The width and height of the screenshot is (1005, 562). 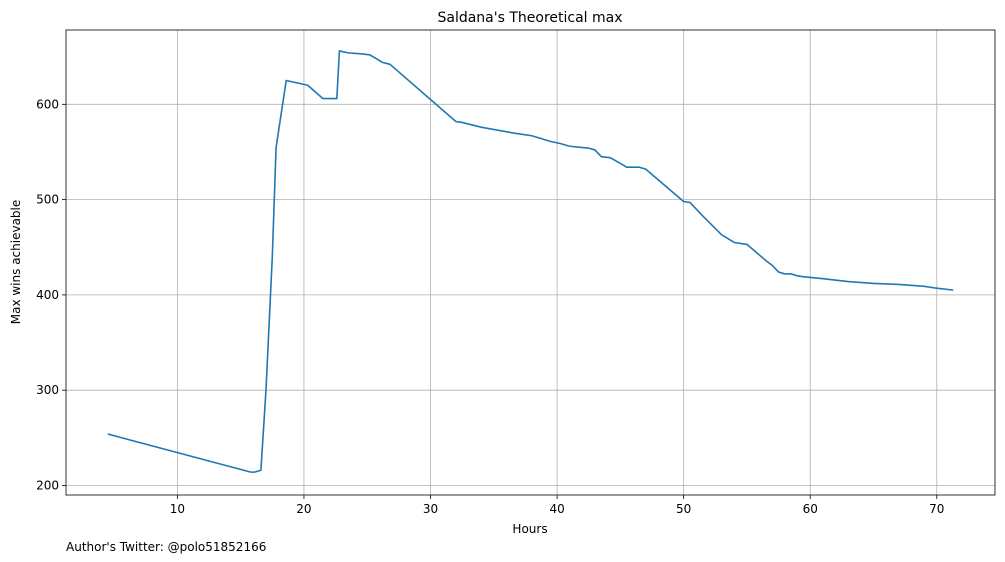 What do you see at coordinates (47, 104) in the screenshot?
I see `y-tick-label: 600` at bounding box center [47, 104].